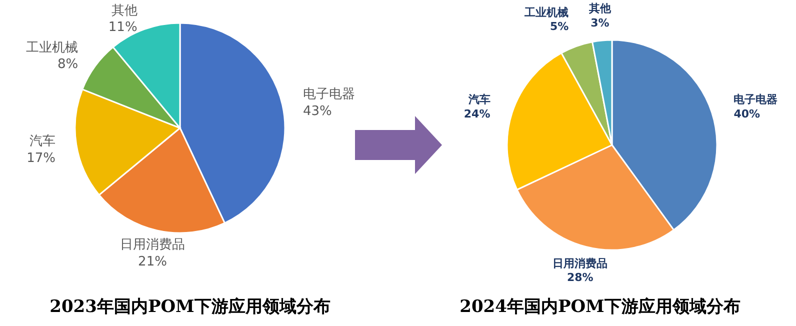 Image resolution: width=796 pixels, height=326 pixels. I want to click on data-label: 11%, so click(123, 28).